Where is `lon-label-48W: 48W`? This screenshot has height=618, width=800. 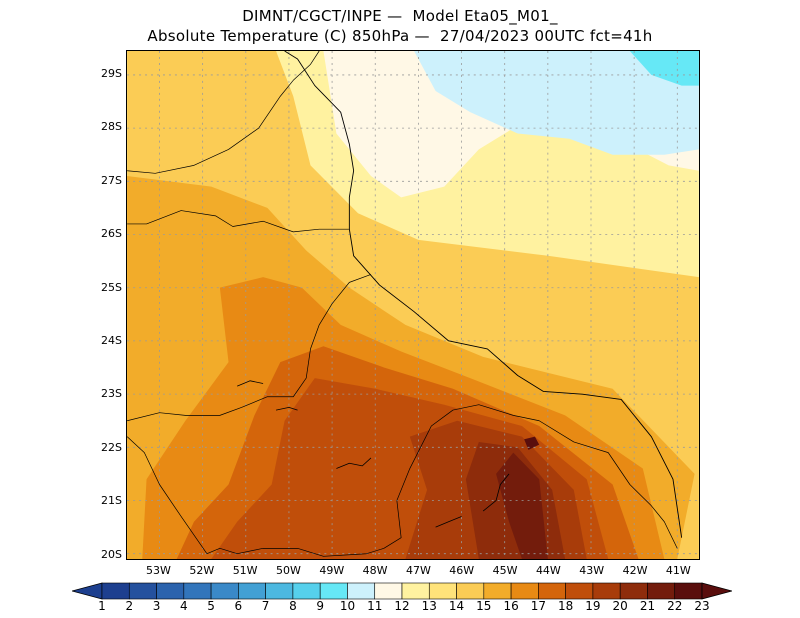 lon-label-48W: 48W is located at coordinates (375, 570).